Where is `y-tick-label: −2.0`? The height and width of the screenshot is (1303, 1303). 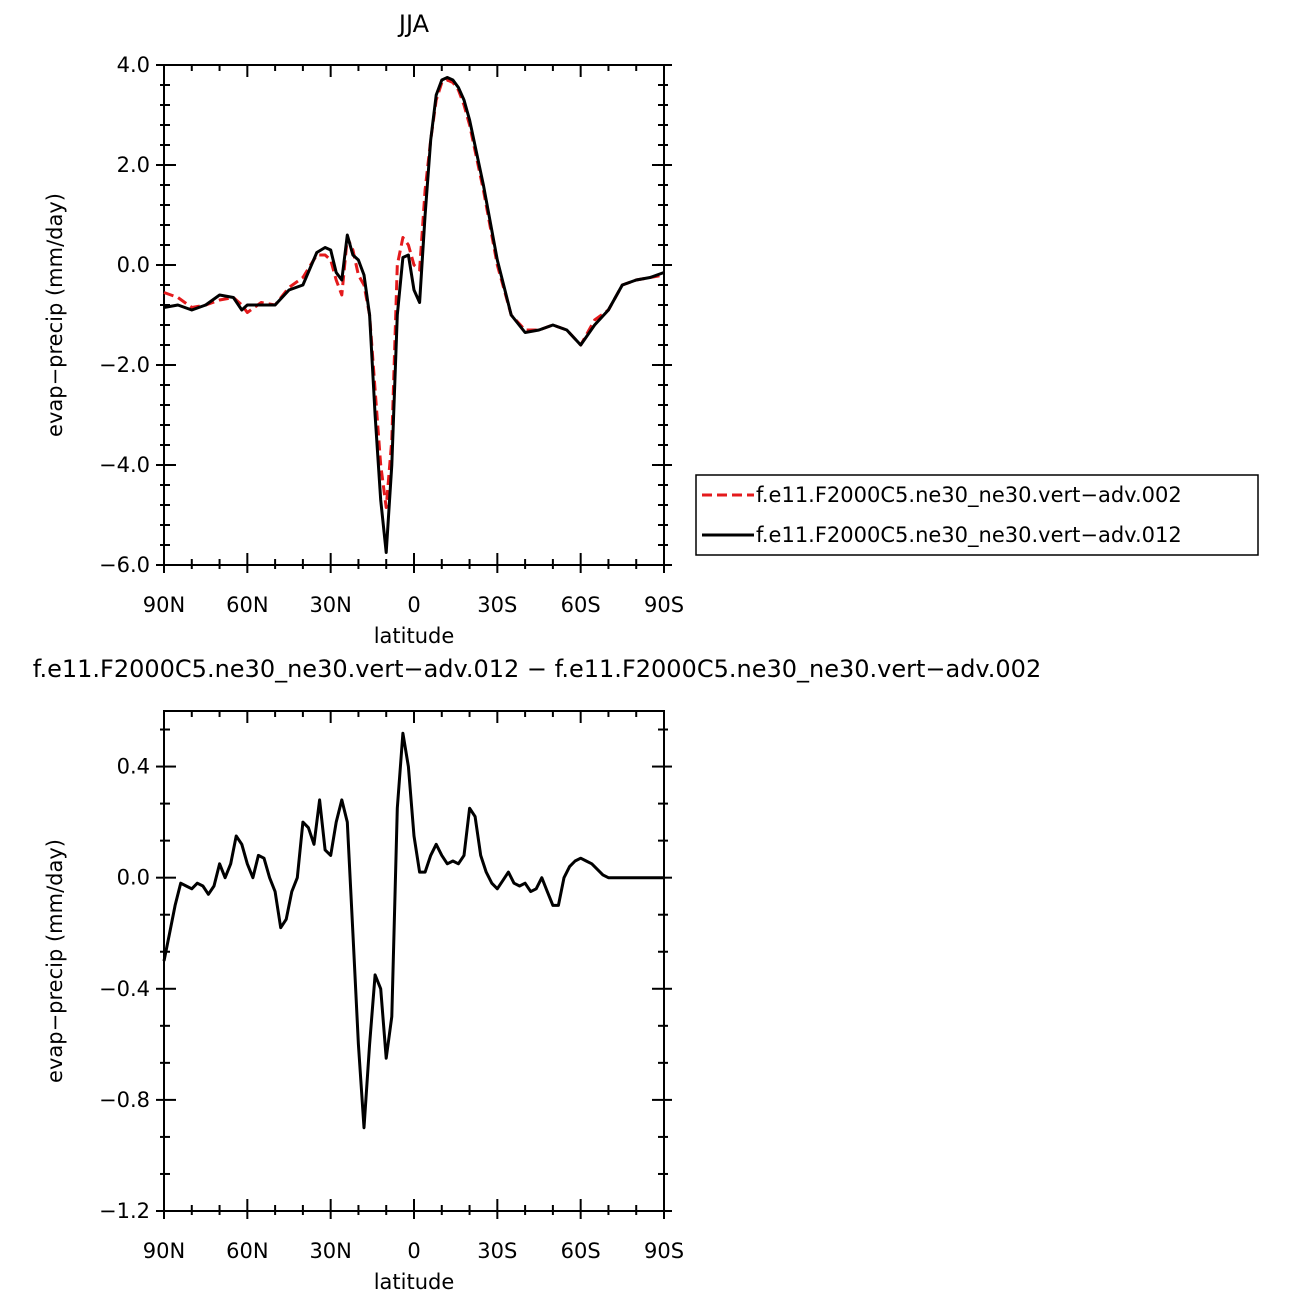
y-tick-label: −2.0 is located at coordinates (124, 365).